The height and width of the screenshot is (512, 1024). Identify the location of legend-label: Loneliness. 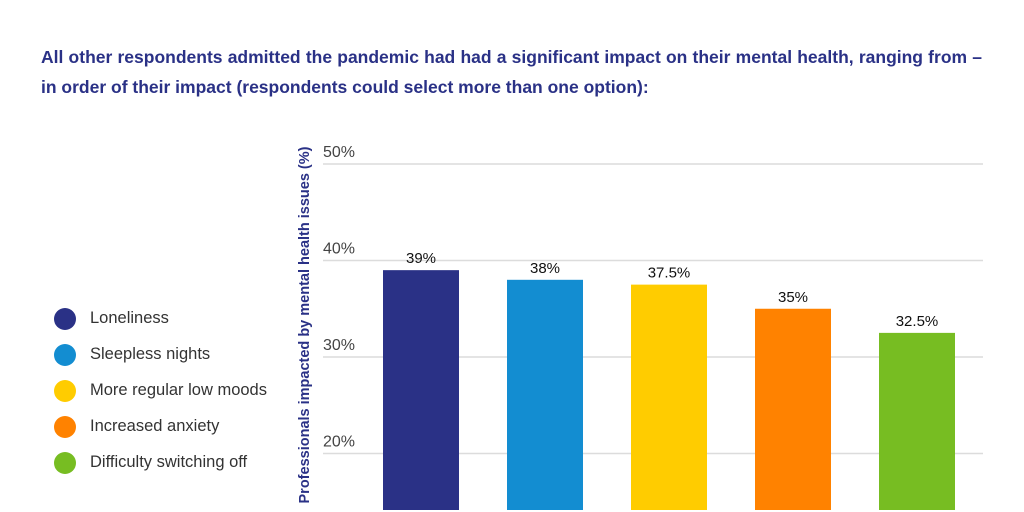
(129, 318).